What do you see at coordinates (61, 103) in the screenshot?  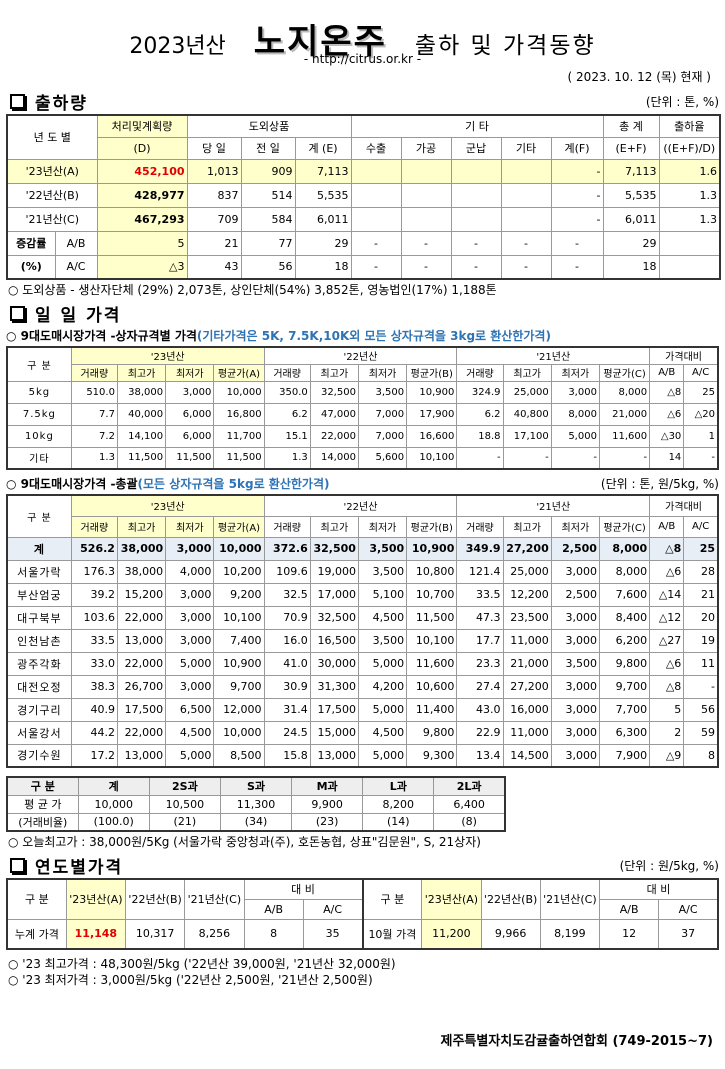 I see `title: 출하량` at bounding box center [61, 103].